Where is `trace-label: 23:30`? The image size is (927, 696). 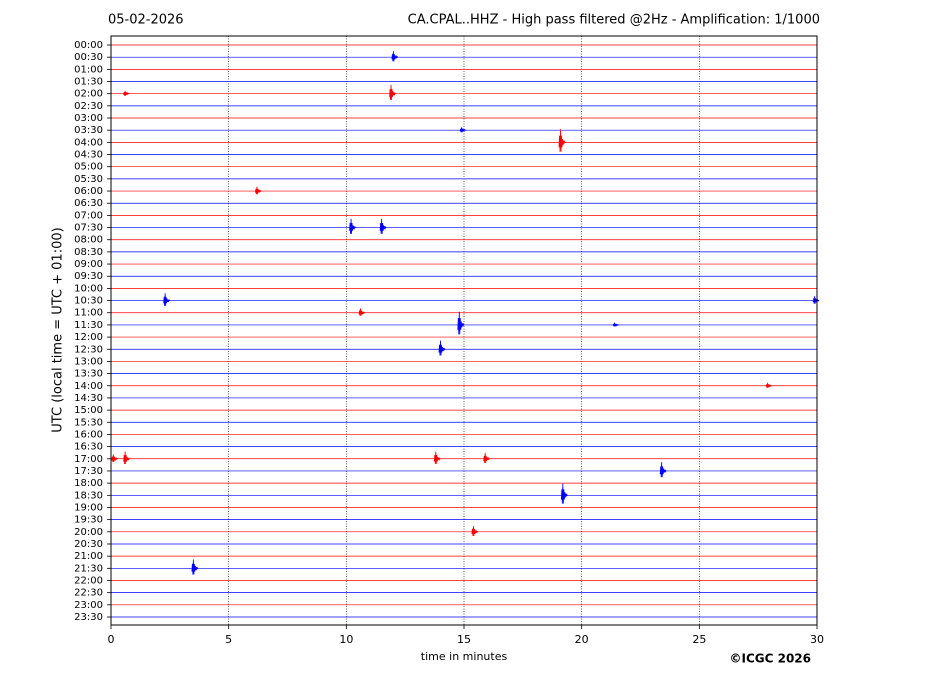
trace-label: 23:30 is located at coordinates (88, 617).